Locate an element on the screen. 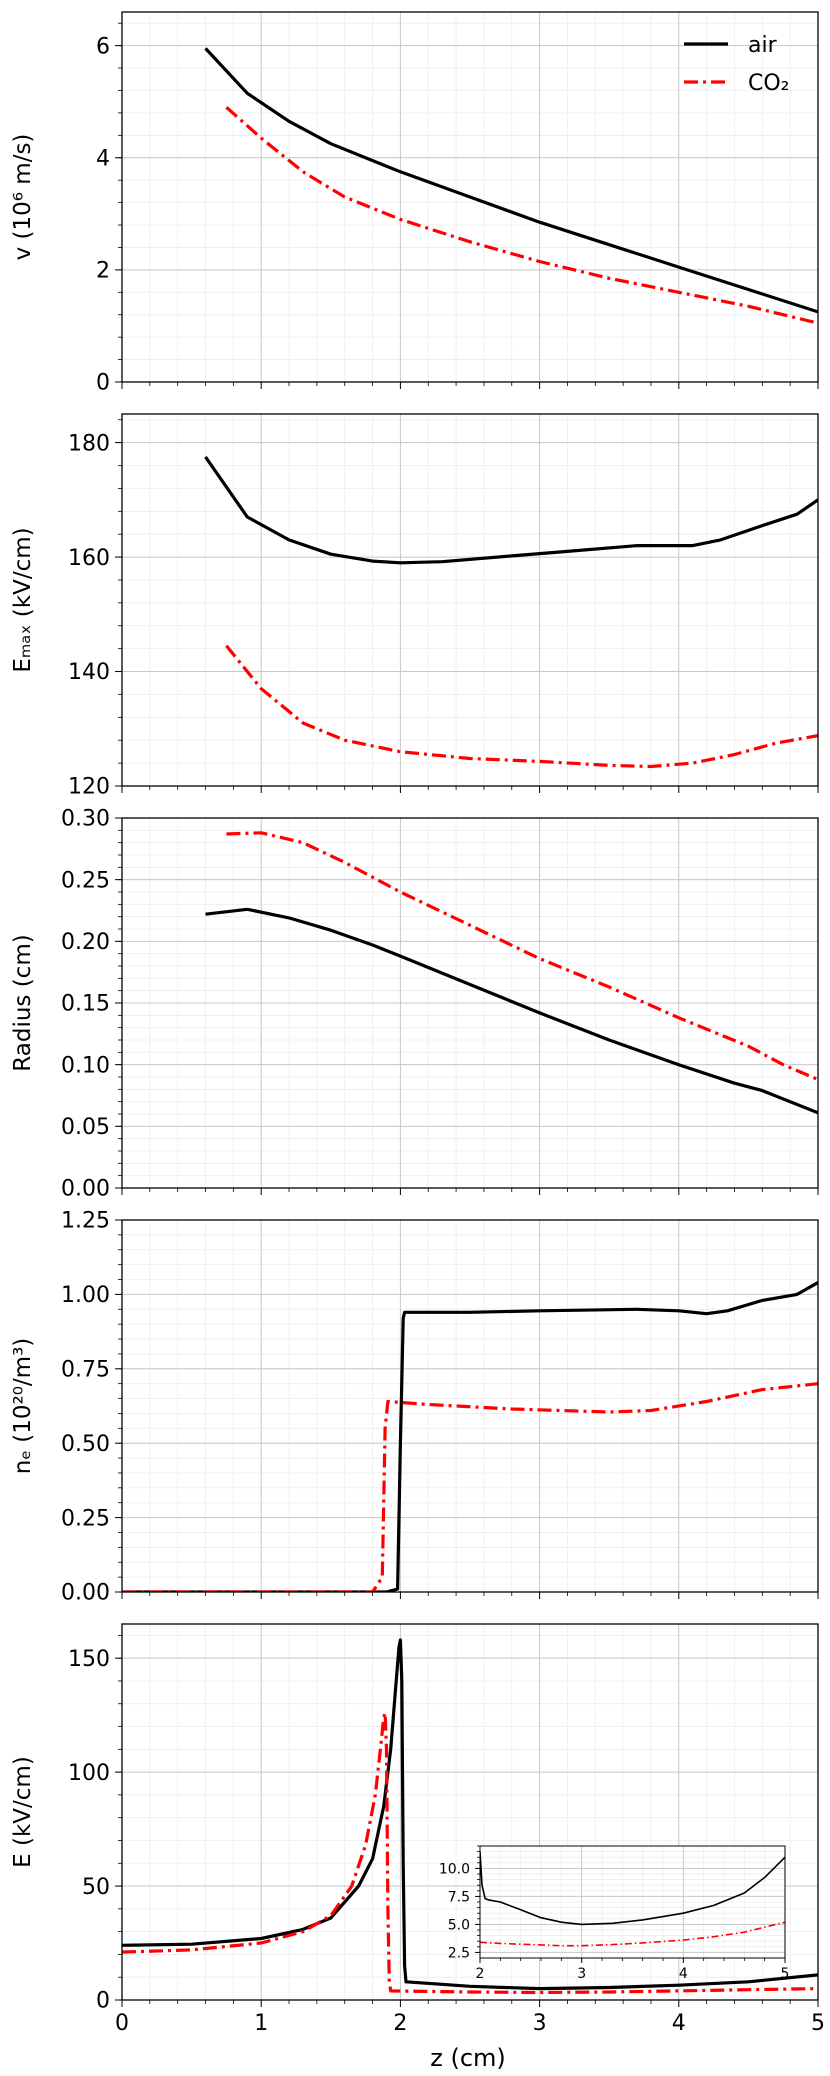 The image size is (830, 2076). y-tick-label: 140 is located at coordinates (89, 672).